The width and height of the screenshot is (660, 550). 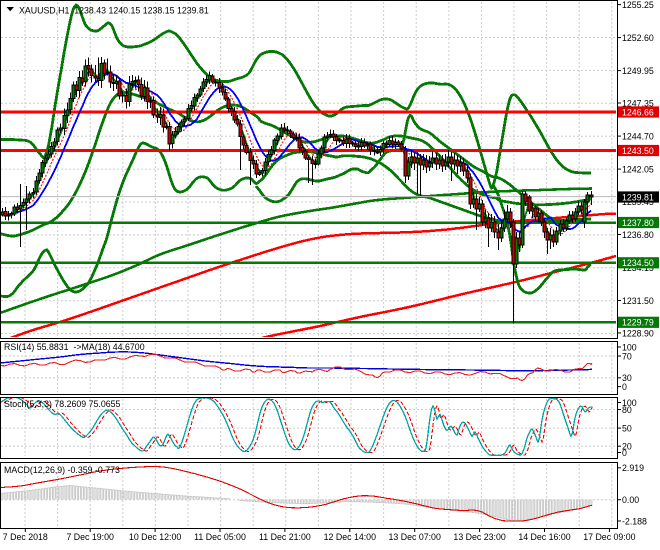 What do you see at coordinates (638, 170) in the screenshot?
I see `svg-text: 1242.05` at bounding box center [638, 170].